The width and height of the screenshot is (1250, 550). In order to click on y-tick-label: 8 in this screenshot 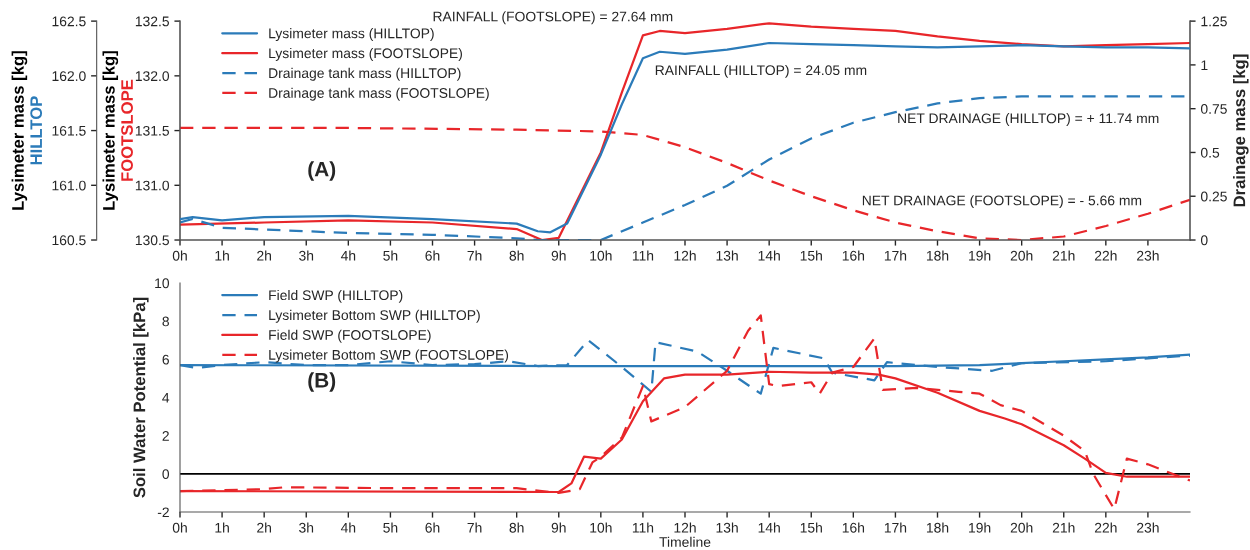, I will do `click(165, 321)`.